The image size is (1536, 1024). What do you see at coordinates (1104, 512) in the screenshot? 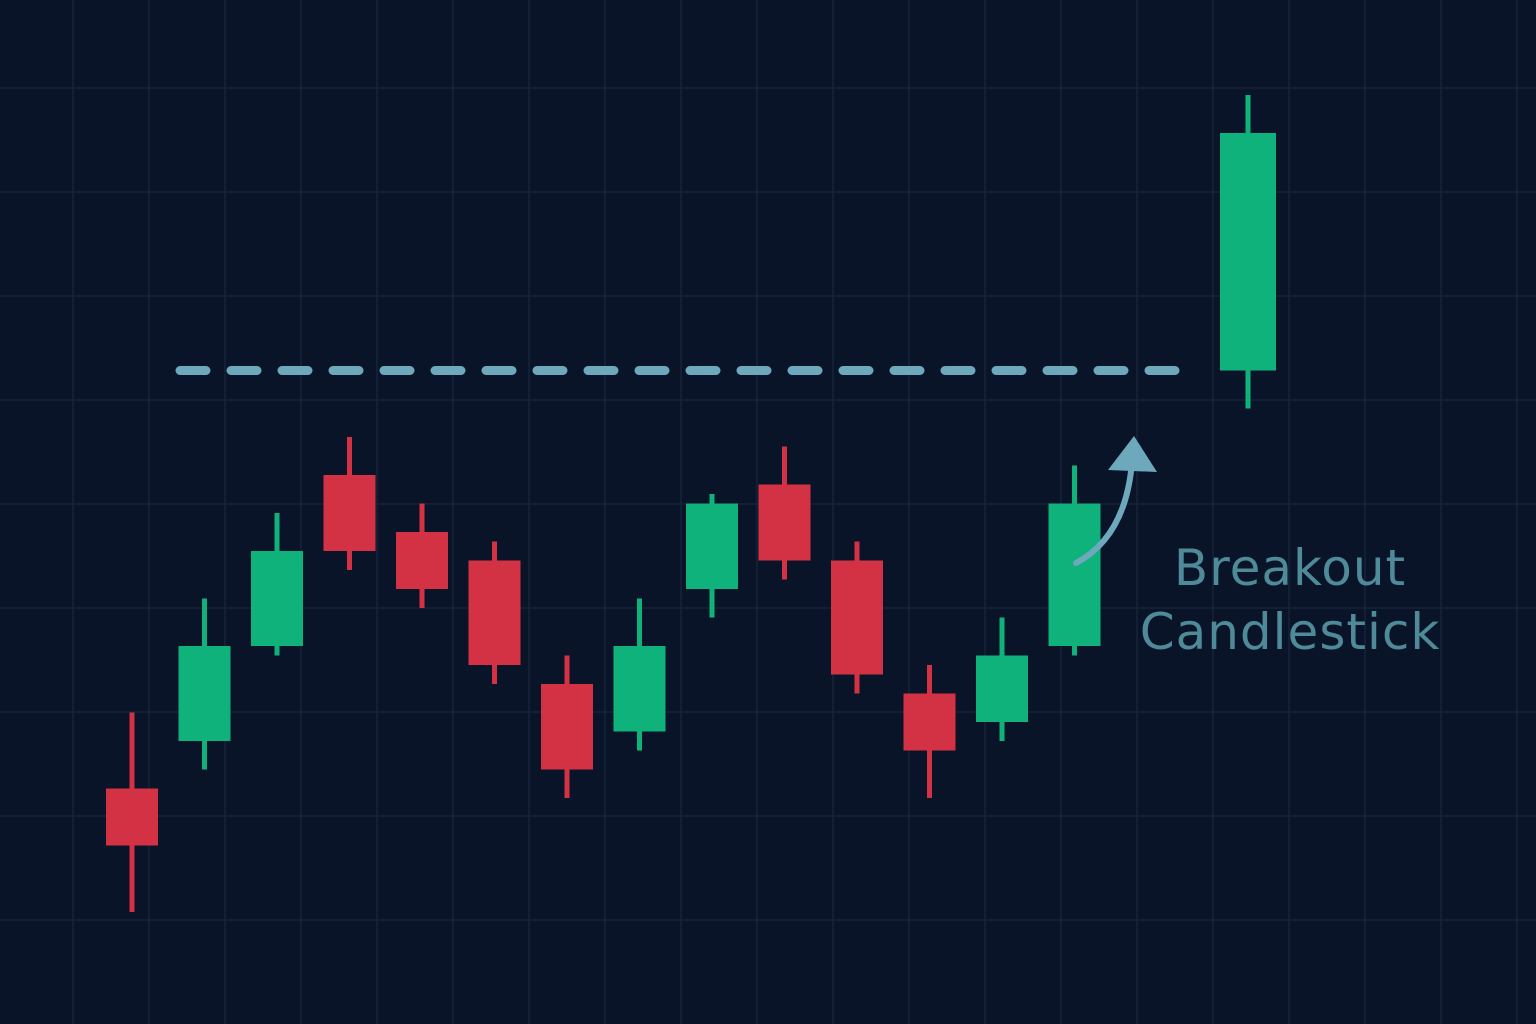
I see `arrow-shaft` at bounding box center [1104, 512].